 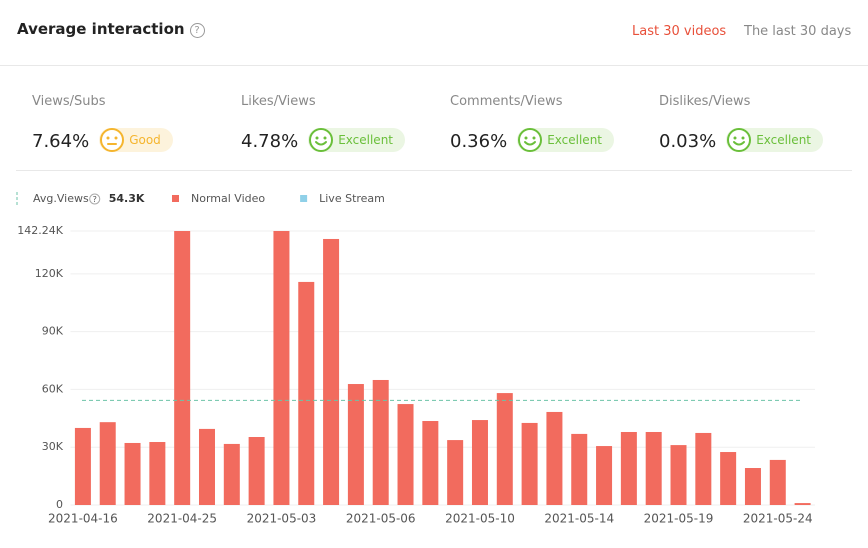 What do you see at coordinates (145, 140) in the screenshot?
I see `badge-text: Good` at bounding box center [145, 140].